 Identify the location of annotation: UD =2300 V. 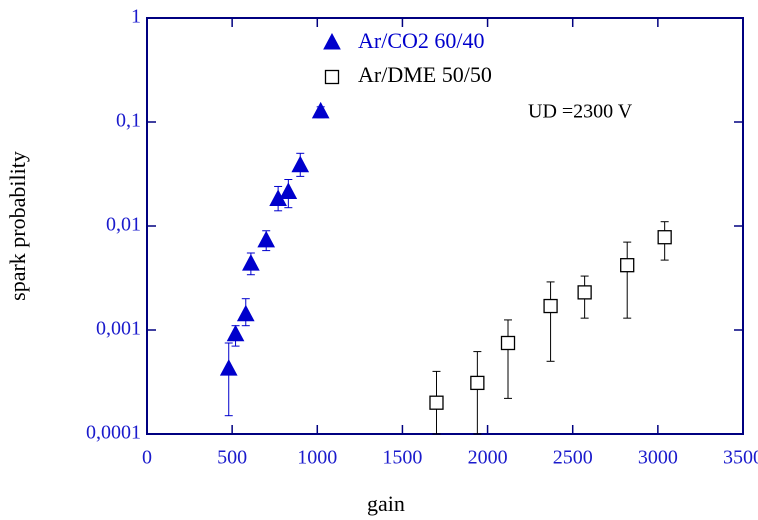
(580, 112).